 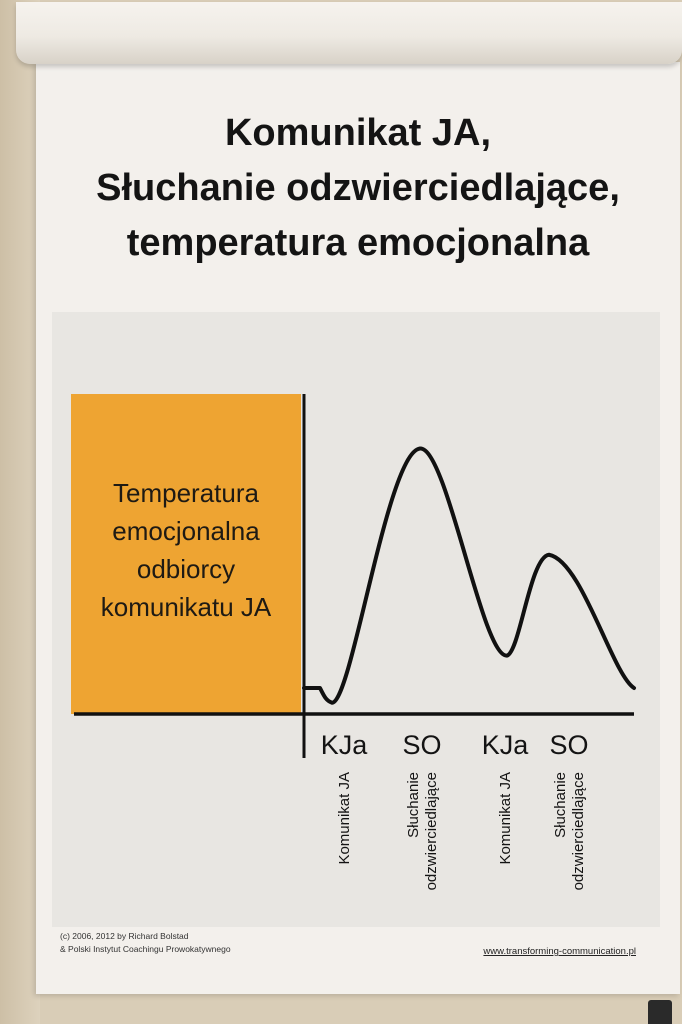 I want to click on y-label-line-1: Temperatura, so click(x=186, y=493).